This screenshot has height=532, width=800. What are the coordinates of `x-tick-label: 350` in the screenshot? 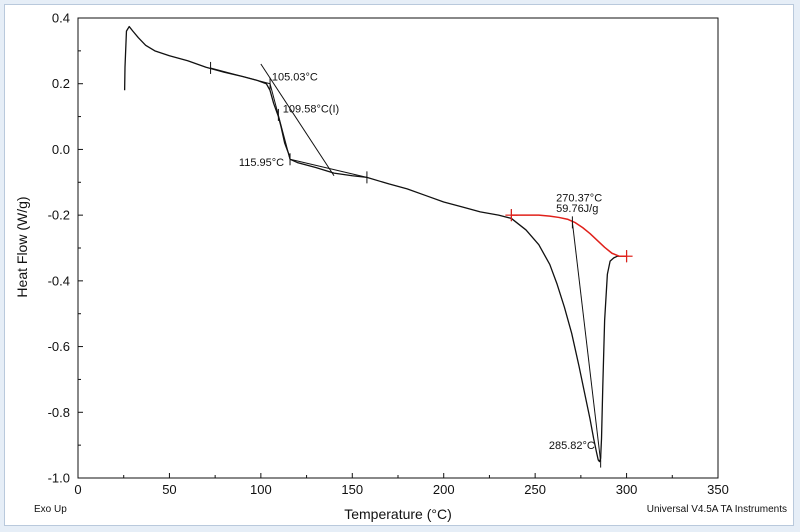 It's located at (718, 489).